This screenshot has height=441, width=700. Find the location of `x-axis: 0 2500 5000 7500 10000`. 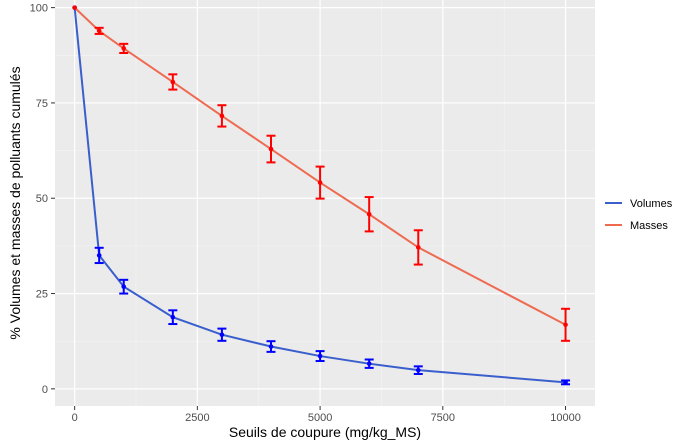

x-axis: 0 2500 5000 7500 10000 is located at coordinates (326, 415).